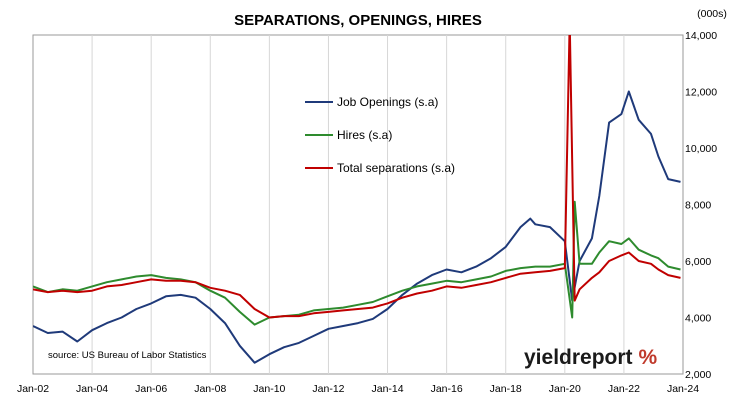 This screenshot has width=730, height=400. Describe the element at coordinates (269, 389) in the screenshot. I see `x-tick-label: Jan-10` at that location.